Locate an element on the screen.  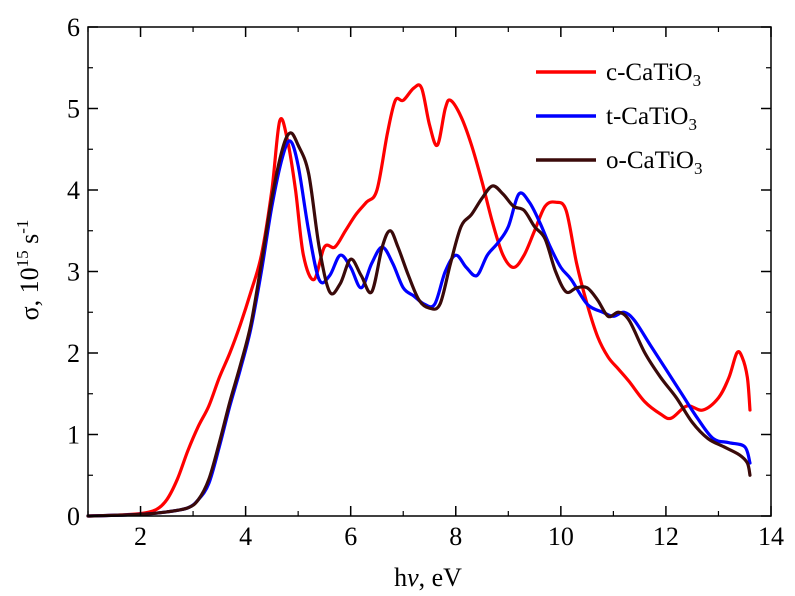
x-tick-label: 10 is located at coordinates (561, 536).